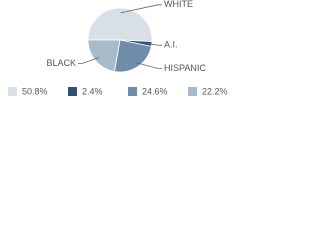 The width and height of the screenshot is (320, 240). Describe the element at coordinates (35, 91) in the screenshot. I see `legend-label: 50.8%` at that location.